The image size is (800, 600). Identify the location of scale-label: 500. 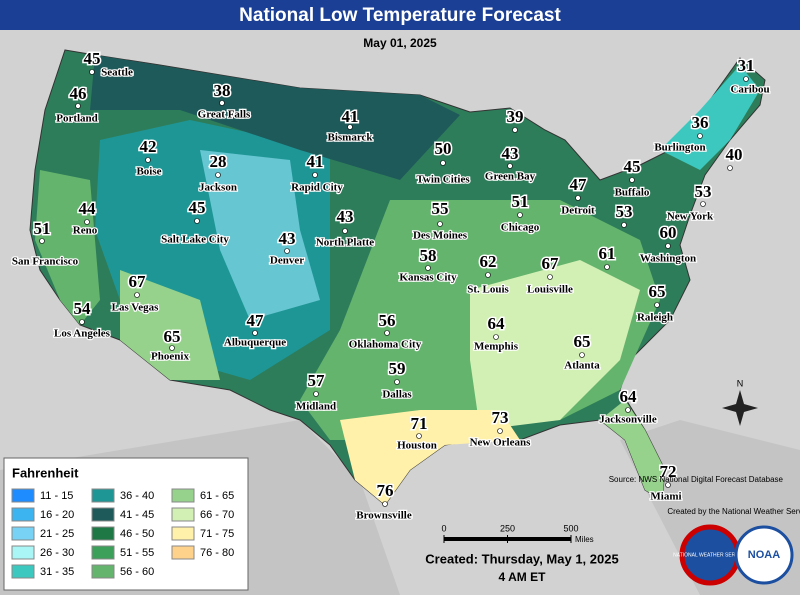
(570, 528).